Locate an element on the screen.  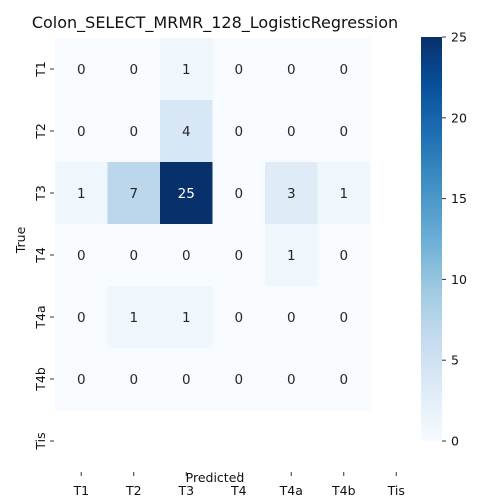
cell-value-label: 4 is located at coordinates (186, 132).